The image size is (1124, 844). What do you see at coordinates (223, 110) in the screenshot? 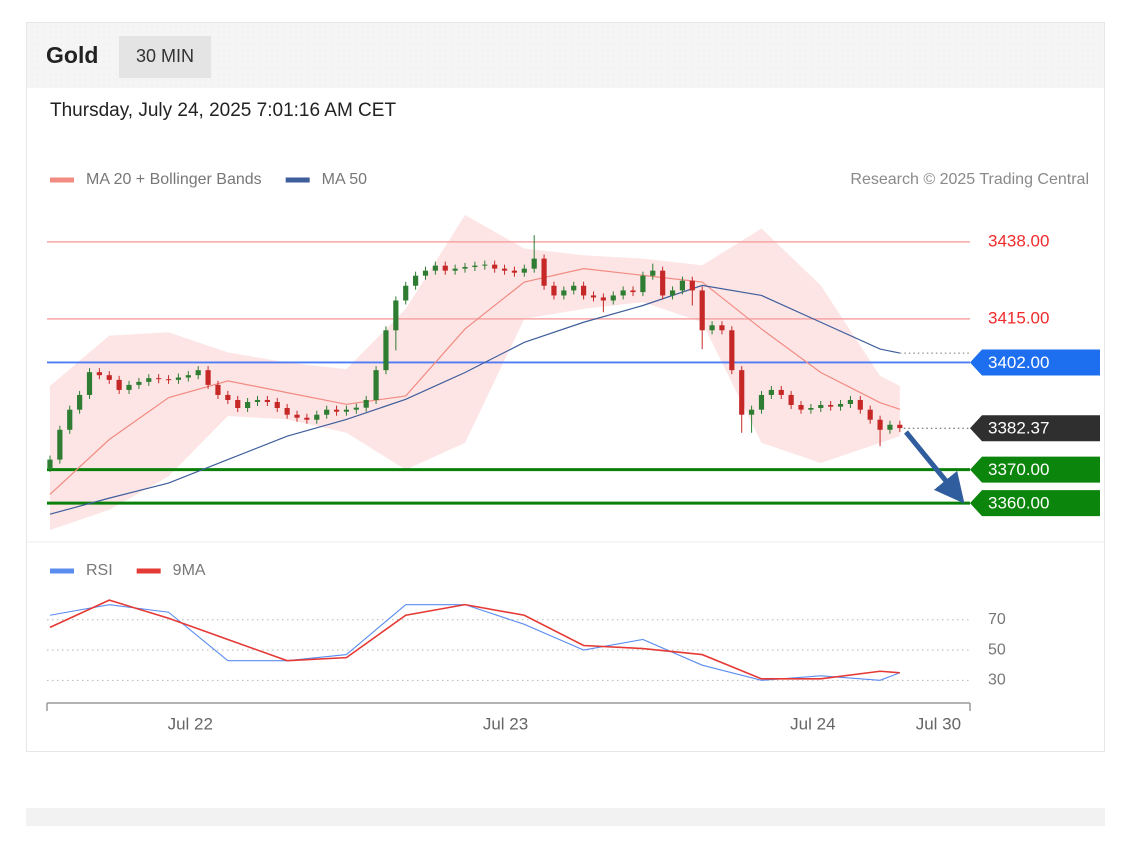
I see `timestamp: Thursday, July 24, 2025 7:01:16 AM CET` at bounding box center [223, 110].